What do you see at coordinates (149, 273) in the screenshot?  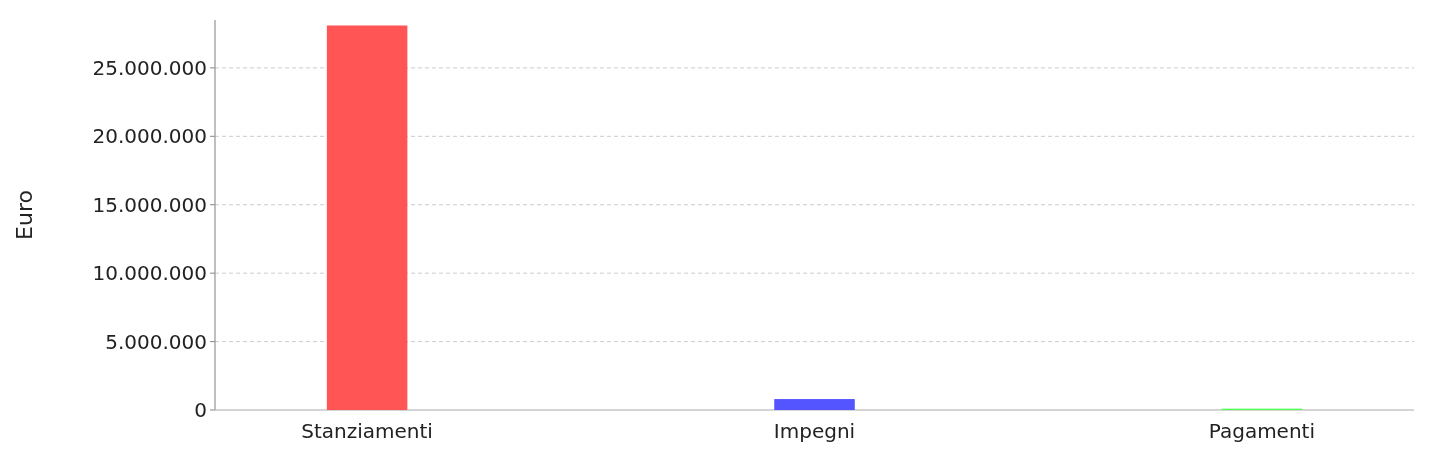 I see `y-tick-label: 10.000.000` at bounding box center [149, 273].